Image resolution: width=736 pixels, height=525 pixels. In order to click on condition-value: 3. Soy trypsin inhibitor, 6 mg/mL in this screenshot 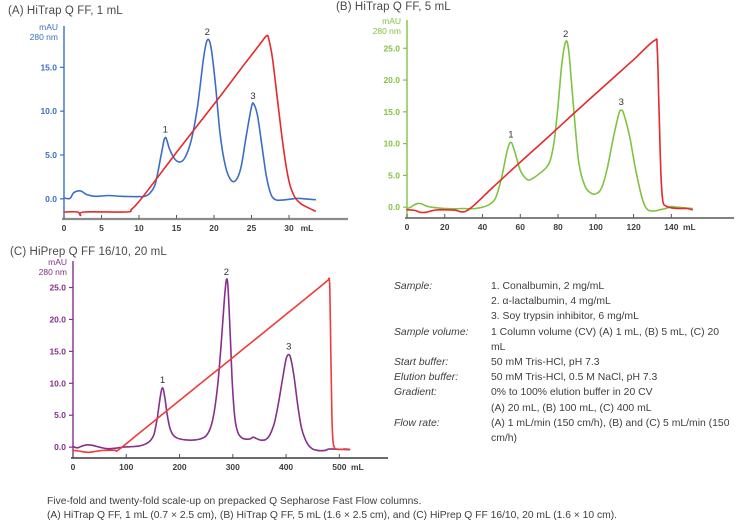, I will do `click(565, 317)`.